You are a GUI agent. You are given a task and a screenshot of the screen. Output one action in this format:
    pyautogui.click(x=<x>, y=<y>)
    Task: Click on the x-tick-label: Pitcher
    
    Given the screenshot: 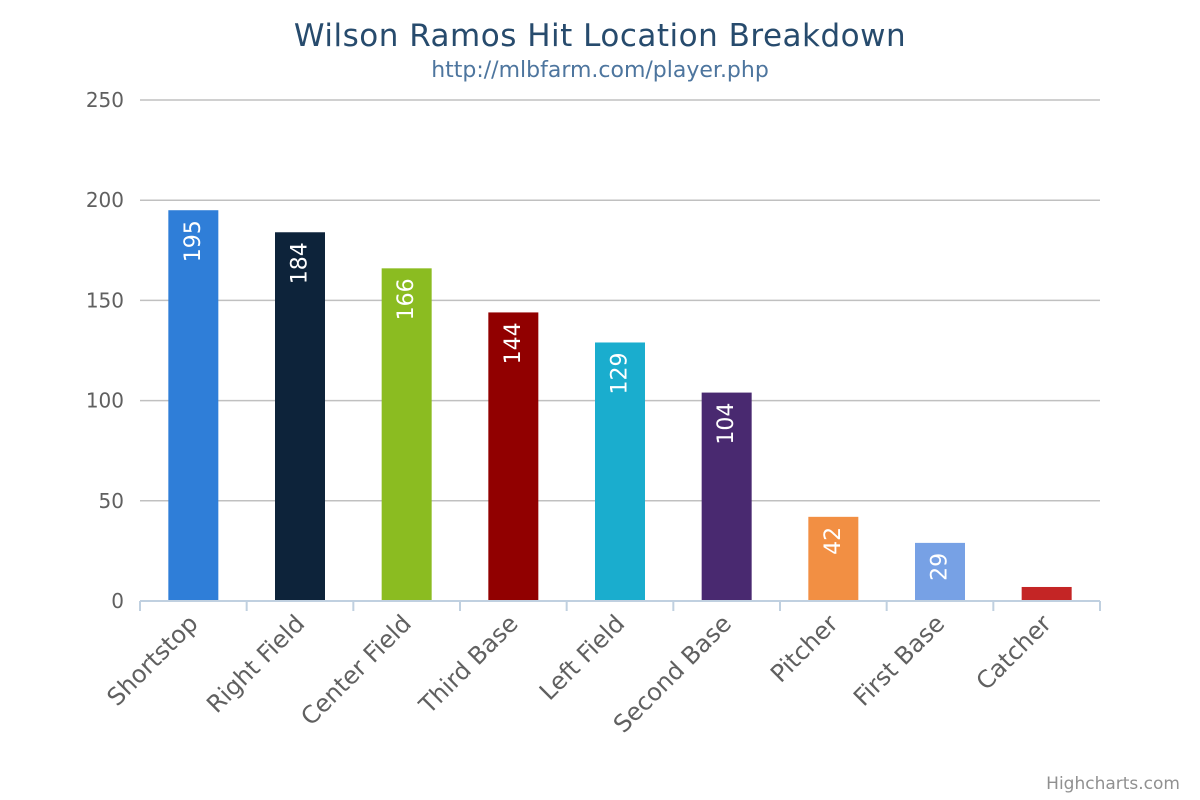 What is the action you would take?
    pyautogui.click(x=804, y=648)
    